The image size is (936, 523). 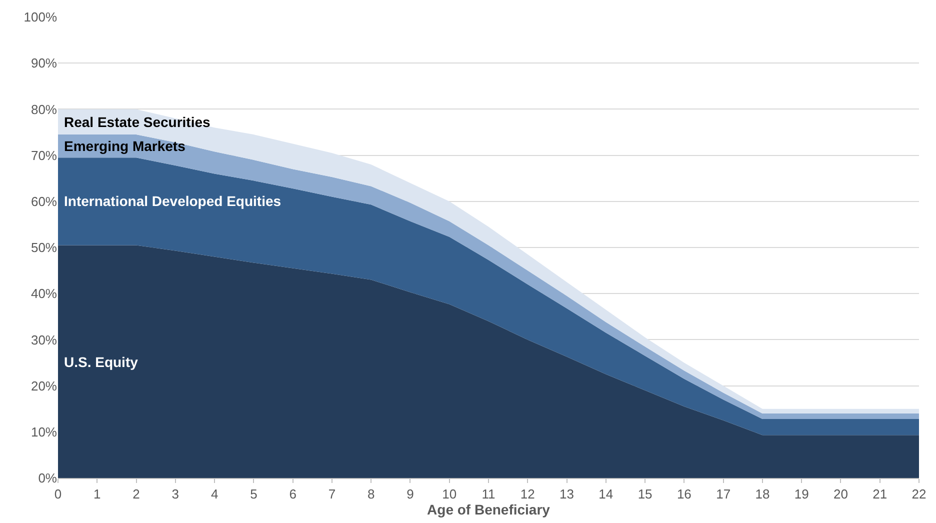 What do you see at coordinates (762, 494) in the screenshot?
I see `x-tick-label: 18` at bounding box center [762, 494].